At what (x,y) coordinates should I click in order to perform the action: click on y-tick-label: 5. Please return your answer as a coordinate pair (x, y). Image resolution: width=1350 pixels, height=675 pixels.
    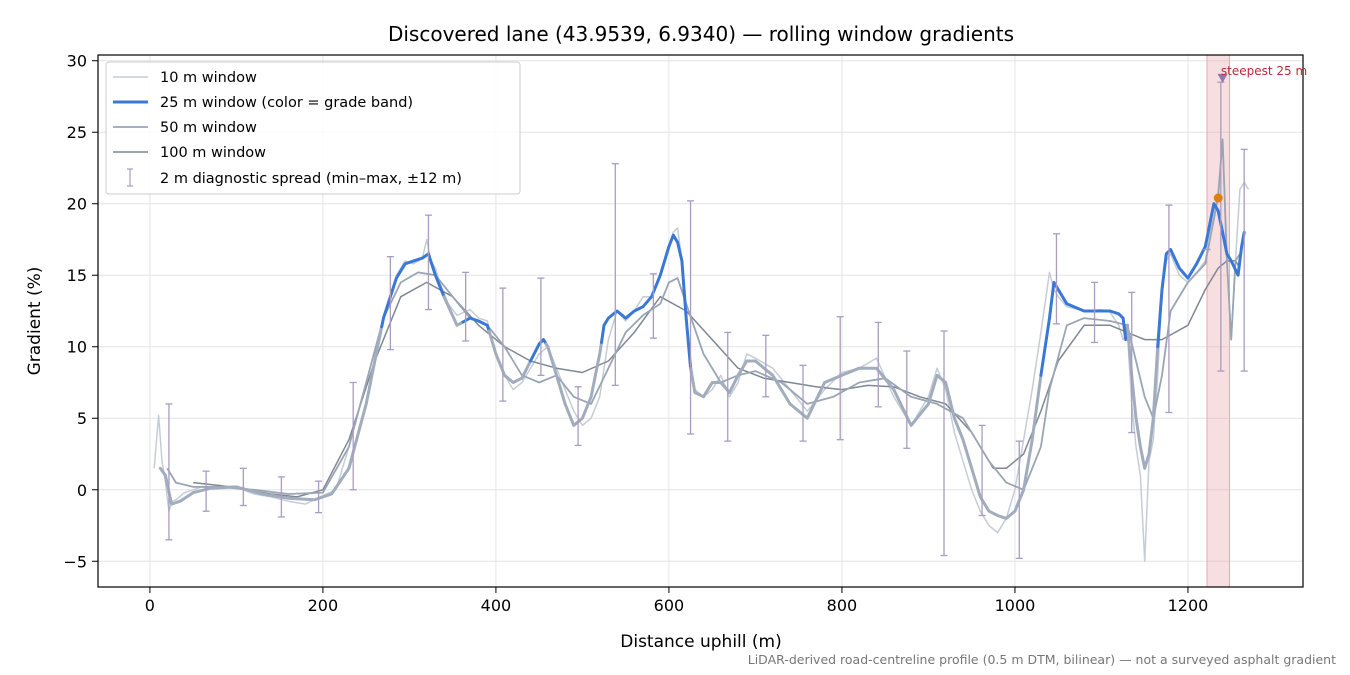
    Looking at the image, I should click on (82, 418).